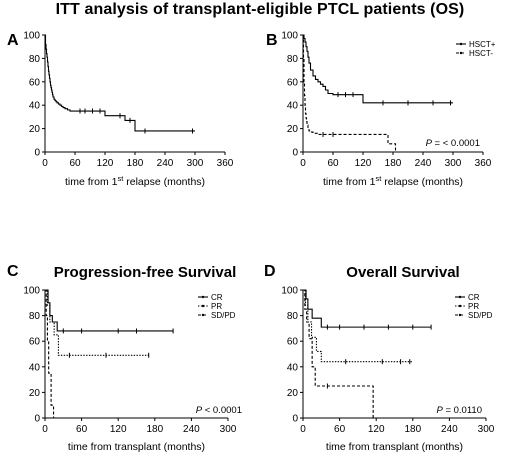  What do you see at coordinates (219, 410) in the screenshot?
I see `p-value: P < 0.0001` at bounding box center [219, 410].